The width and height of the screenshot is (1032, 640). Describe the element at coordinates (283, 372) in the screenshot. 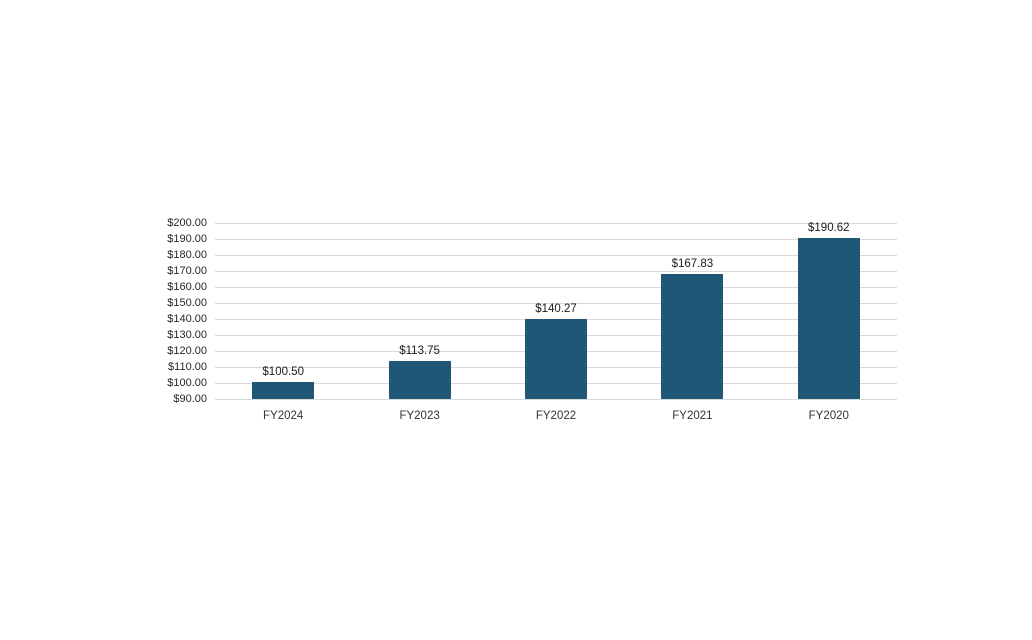

I see `data-label-fy2024: $100.50` at that location.